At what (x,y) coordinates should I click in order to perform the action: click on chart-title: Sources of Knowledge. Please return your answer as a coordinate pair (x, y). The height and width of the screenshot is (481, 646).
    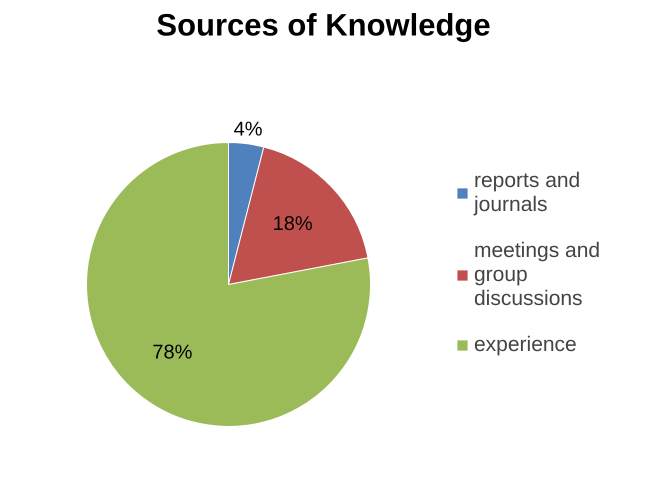
    Looking at the image, I should click on (323, 25).